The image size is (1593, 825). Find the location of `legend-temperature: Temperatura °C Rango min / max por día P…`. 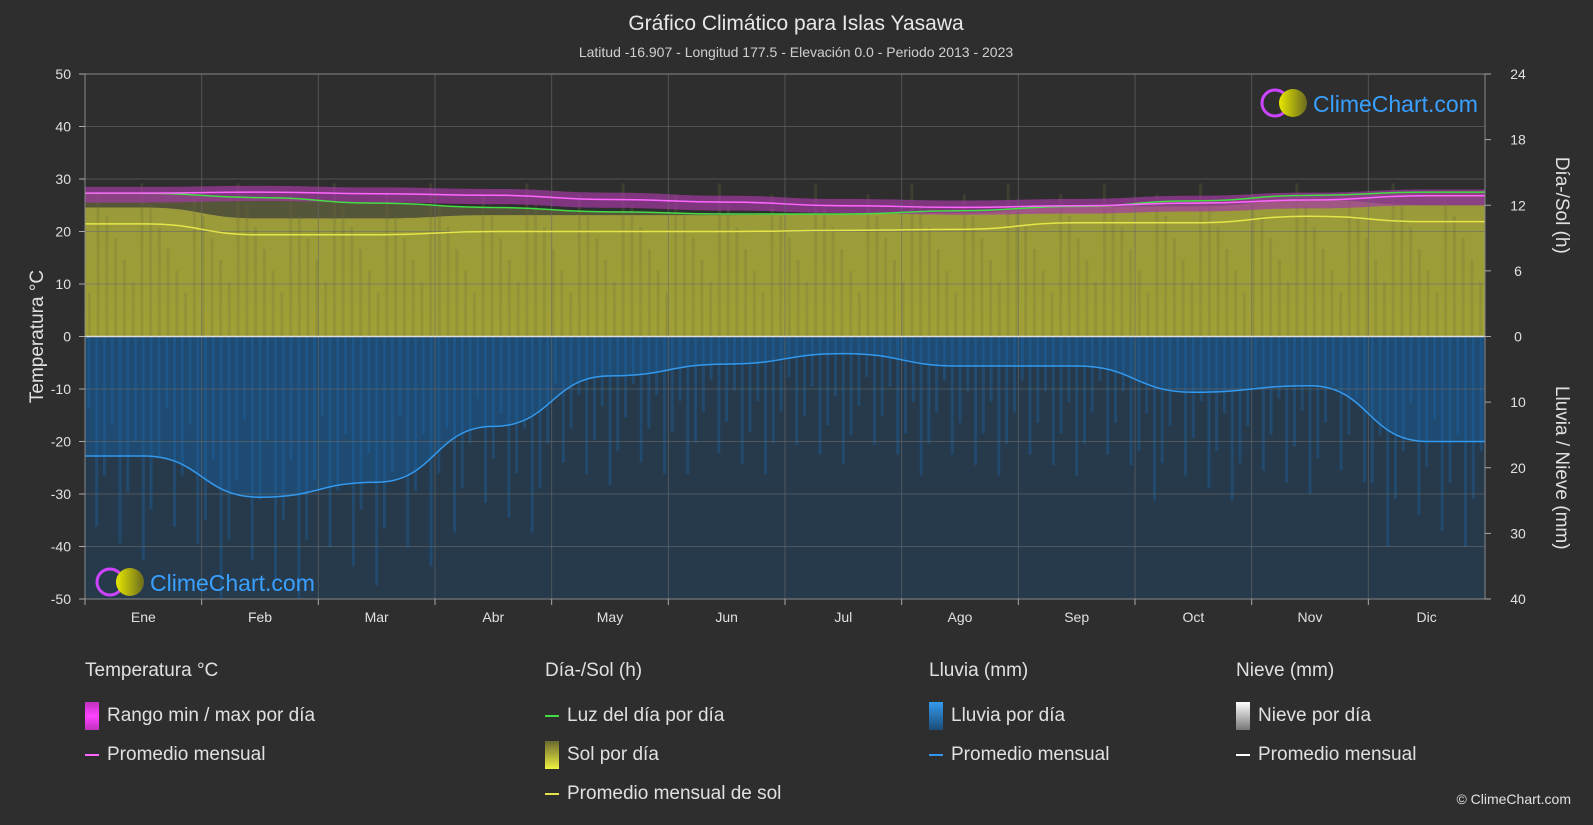

legend-temperature: Temperatura °C Rango min / max por día P… is located at coordinates (200, 717).